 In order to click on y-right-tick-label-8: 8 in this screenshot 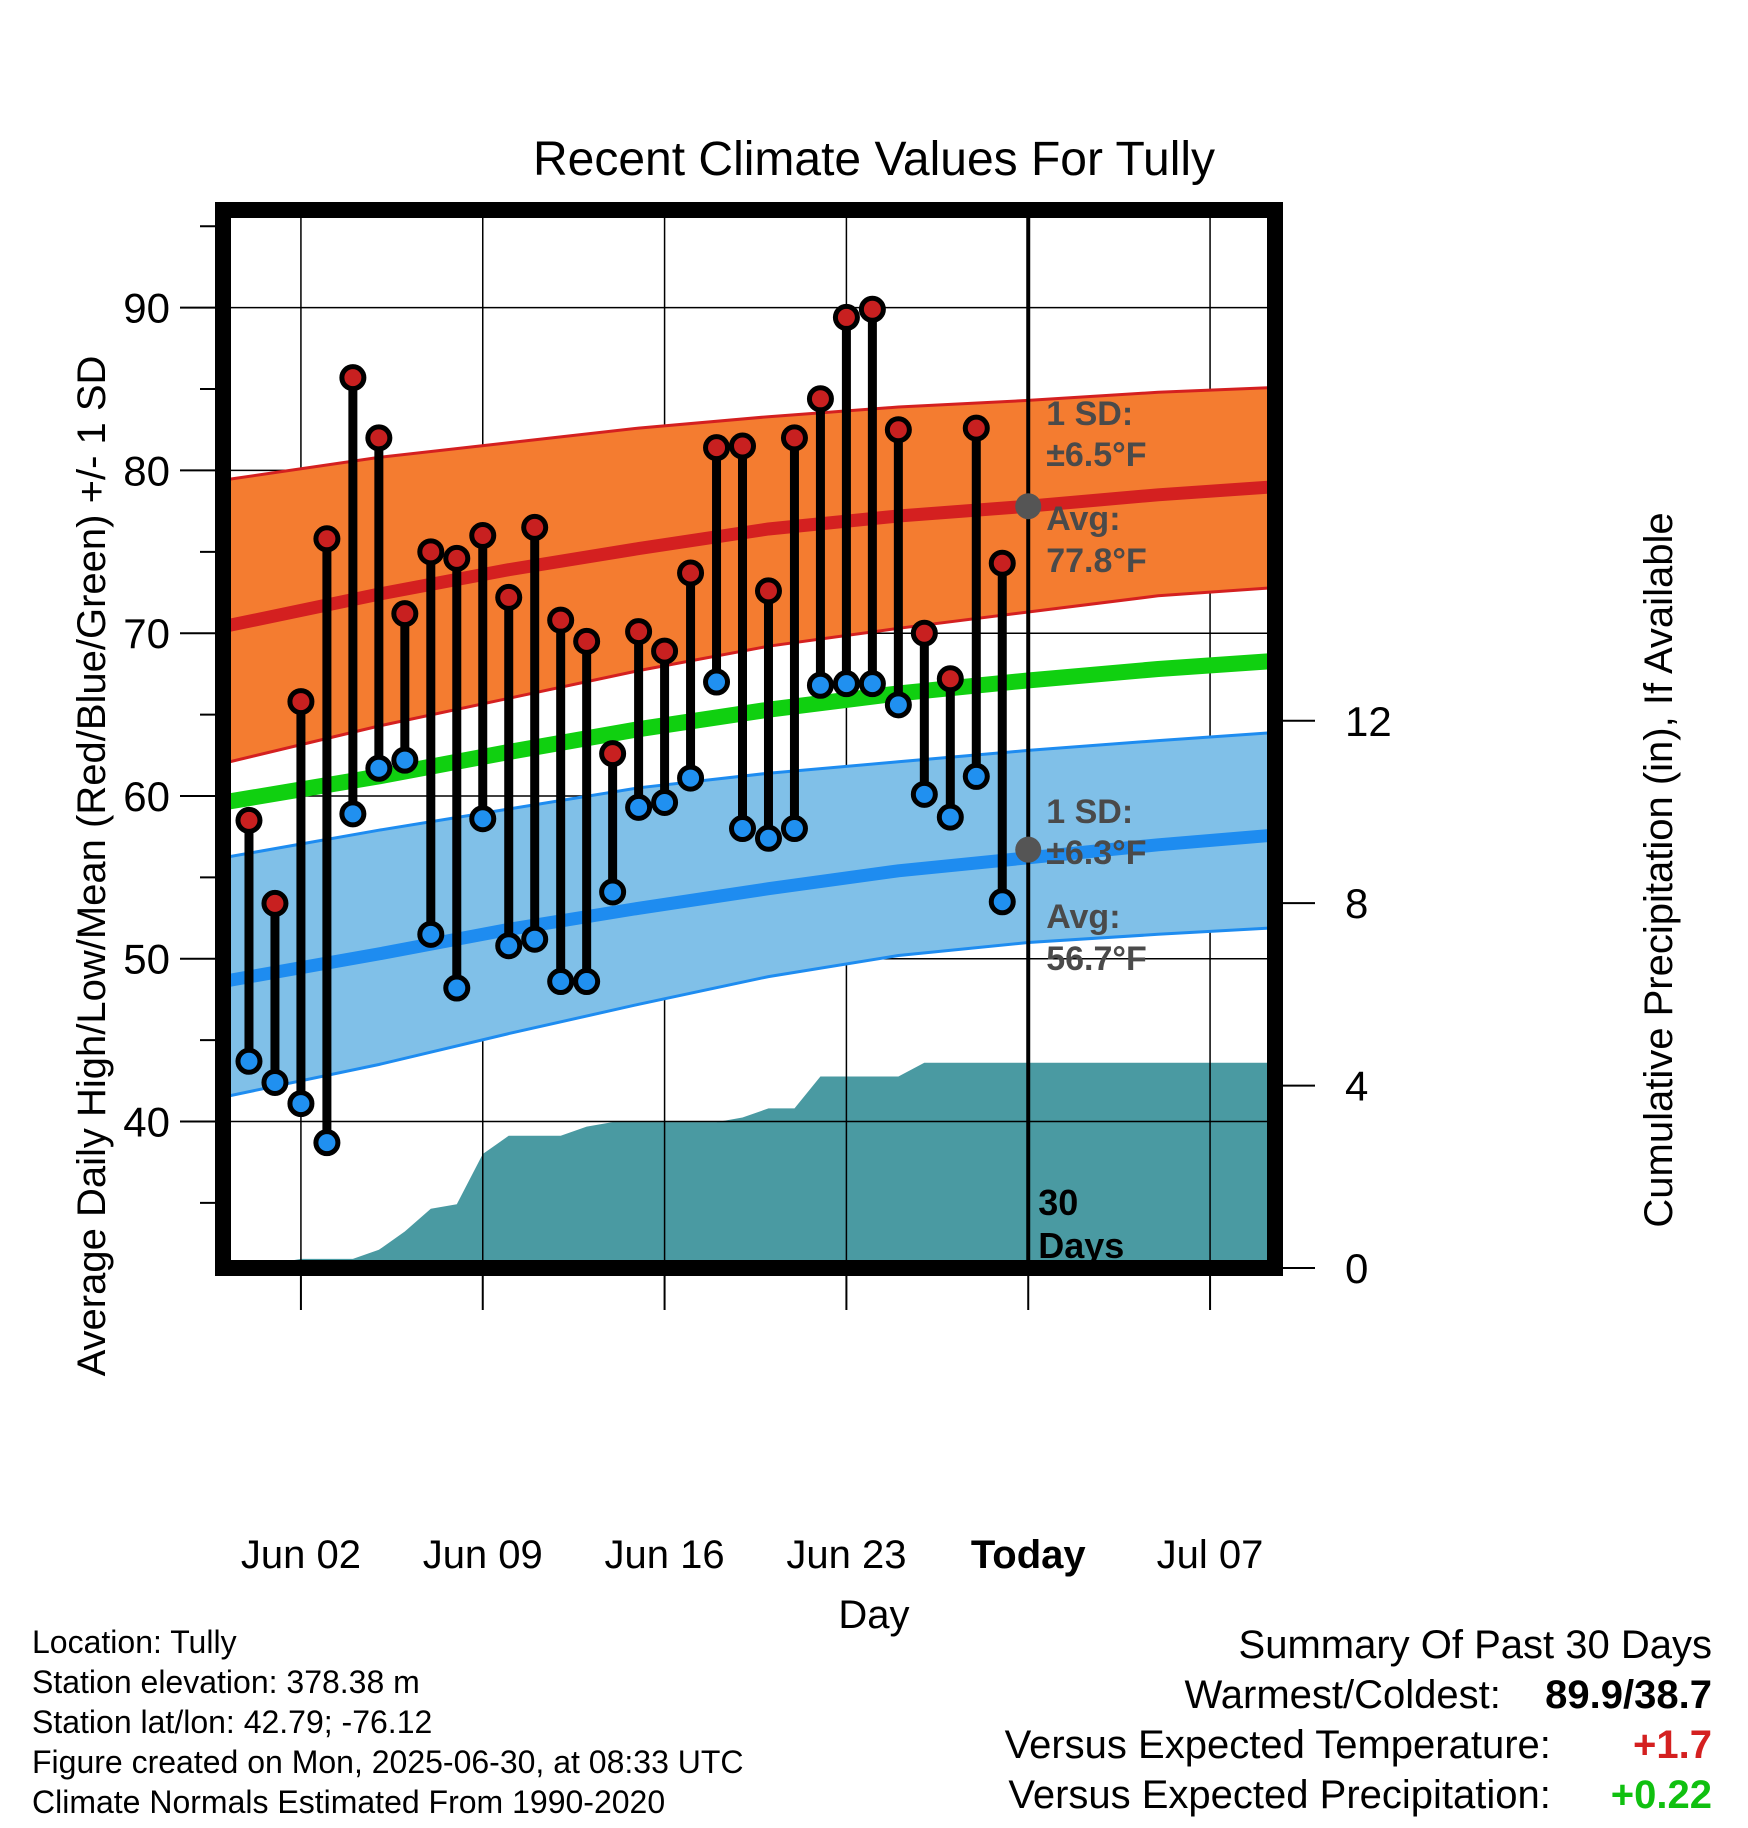, I will do `click(1356, 903)`.